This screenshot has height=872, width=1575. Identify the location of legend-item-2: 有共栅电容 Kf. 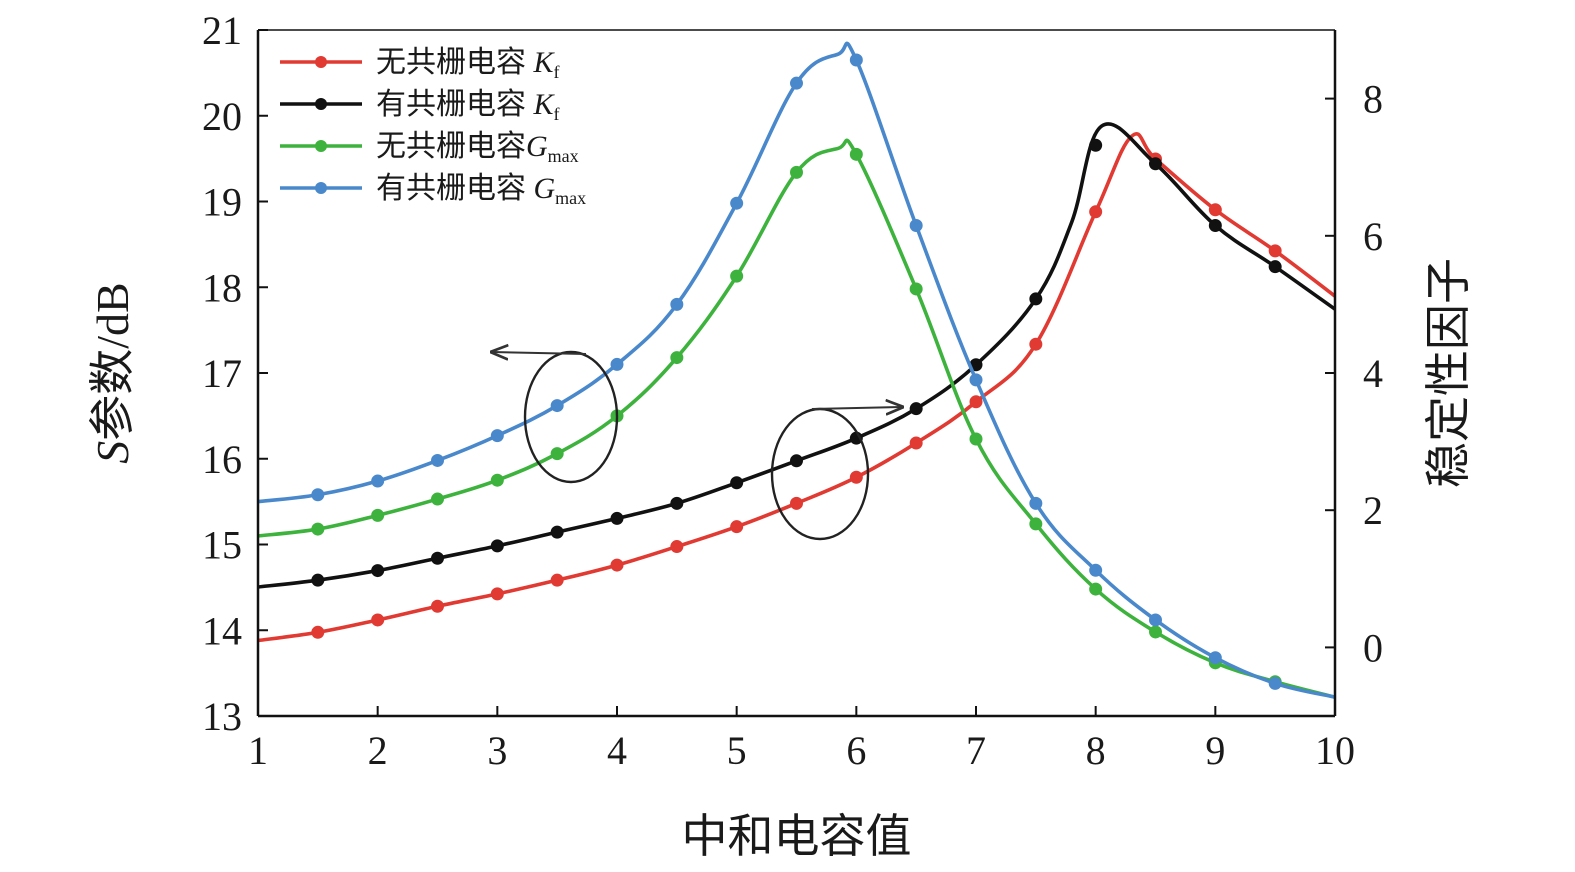
(420, 106).